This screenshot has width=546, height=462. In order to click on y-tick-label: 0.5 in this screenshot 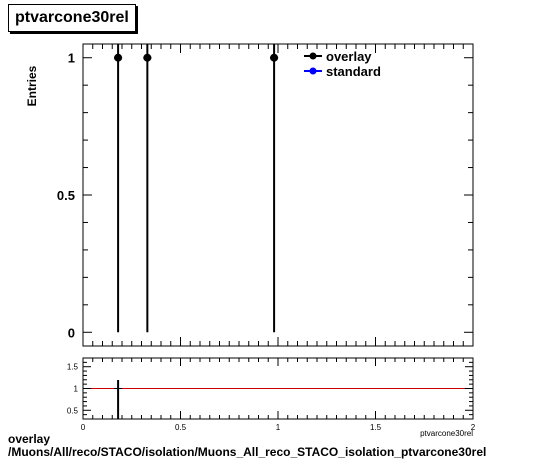, I will do `click(66, 195)`.